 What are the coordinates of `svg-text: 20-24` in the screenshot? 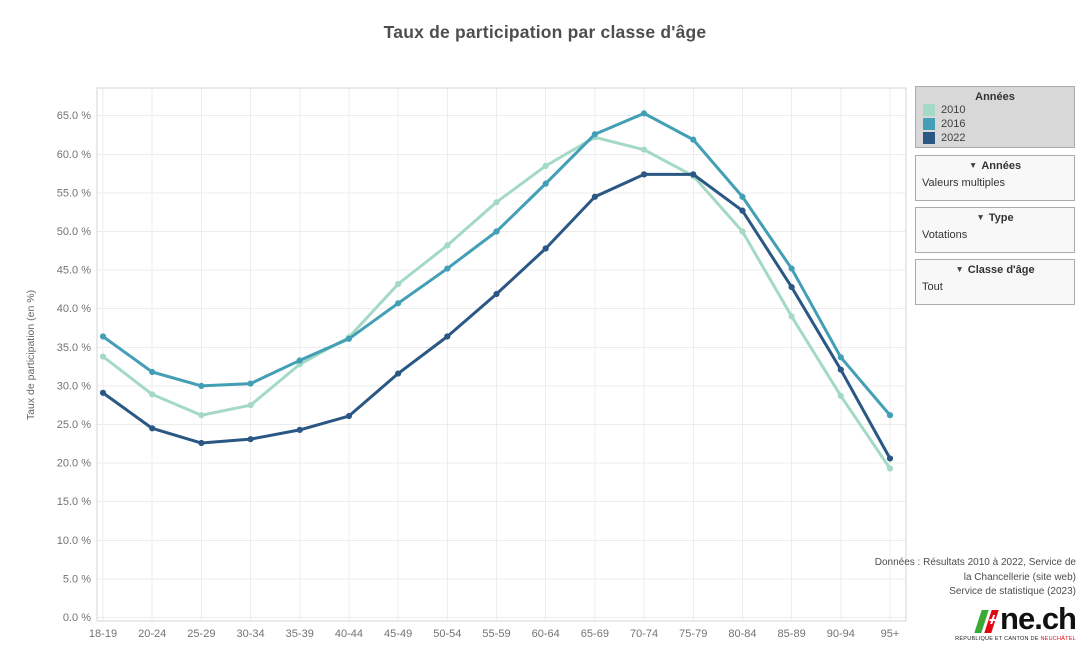 It's located at (152, 634).